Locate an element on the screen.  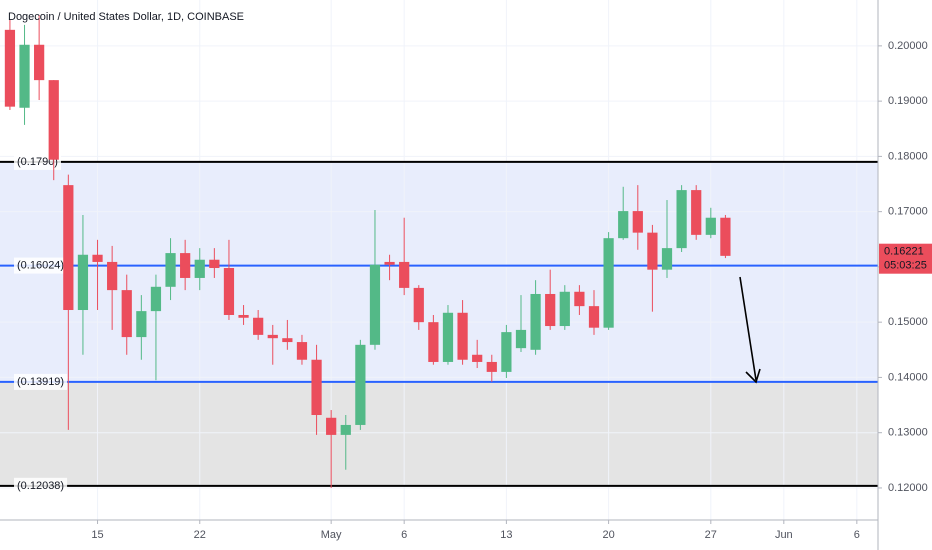
level-label: (0.12038) is located at coordinates (40, 486).